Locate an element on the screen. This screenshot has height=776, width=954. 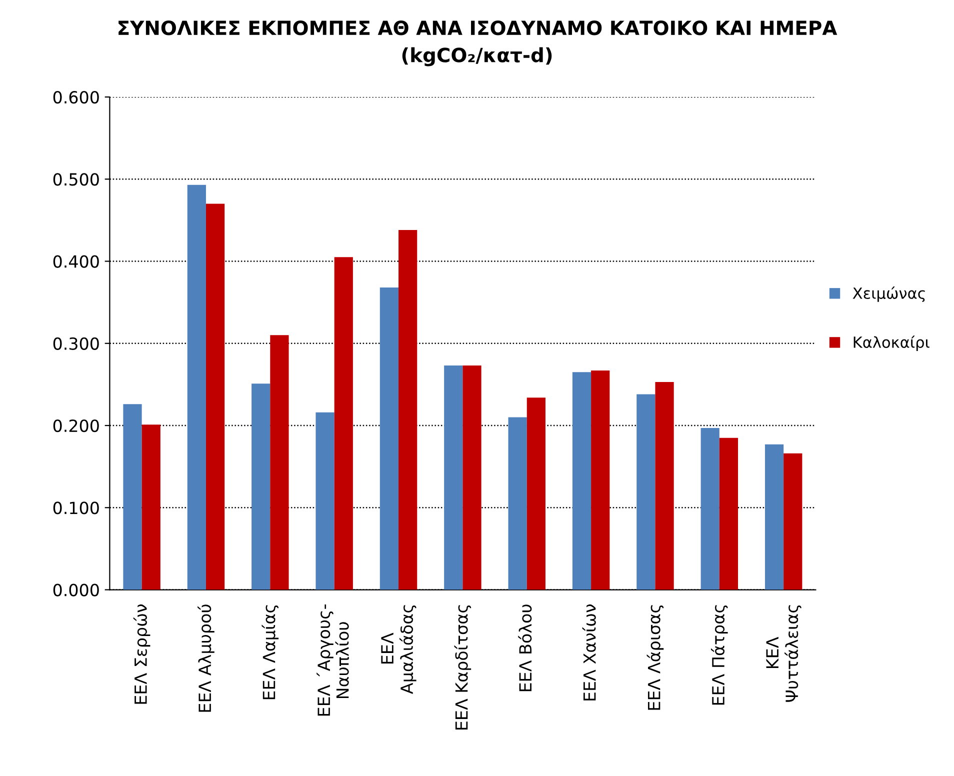
x-tick-label: ΕΕΛ Λάρισας is located at coordinates (655, 657).